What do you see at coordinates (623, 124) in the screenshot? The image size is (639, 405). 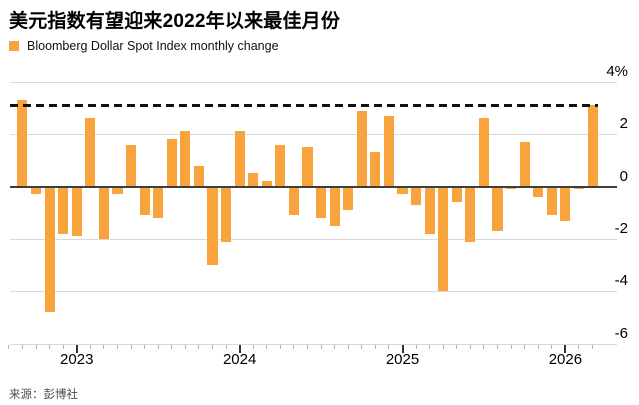 I see `y-axis-label: 2` at bounding box center [623, 124].